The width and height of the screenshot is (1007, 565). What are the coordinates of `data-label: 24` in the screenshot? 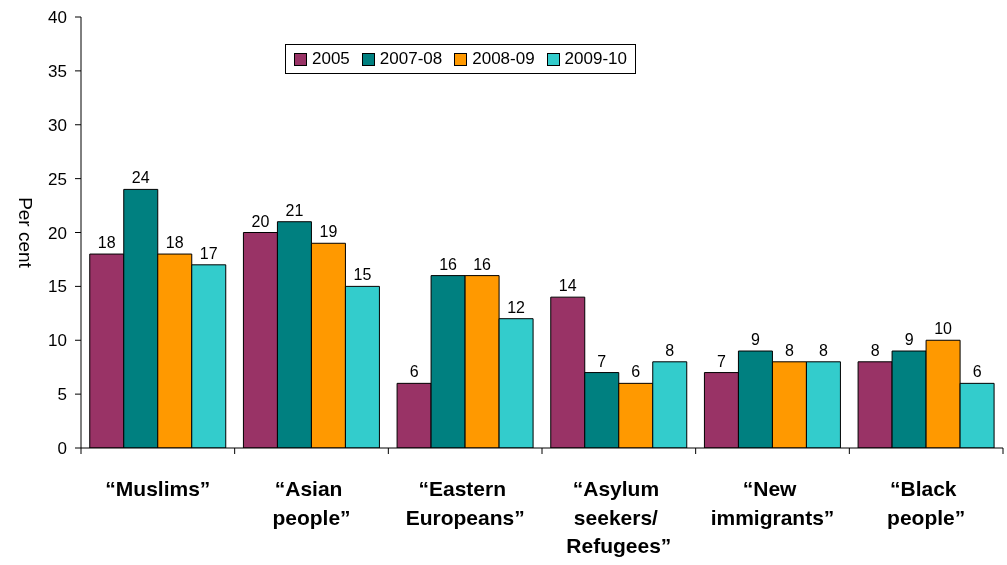 It's located at (140, 178).